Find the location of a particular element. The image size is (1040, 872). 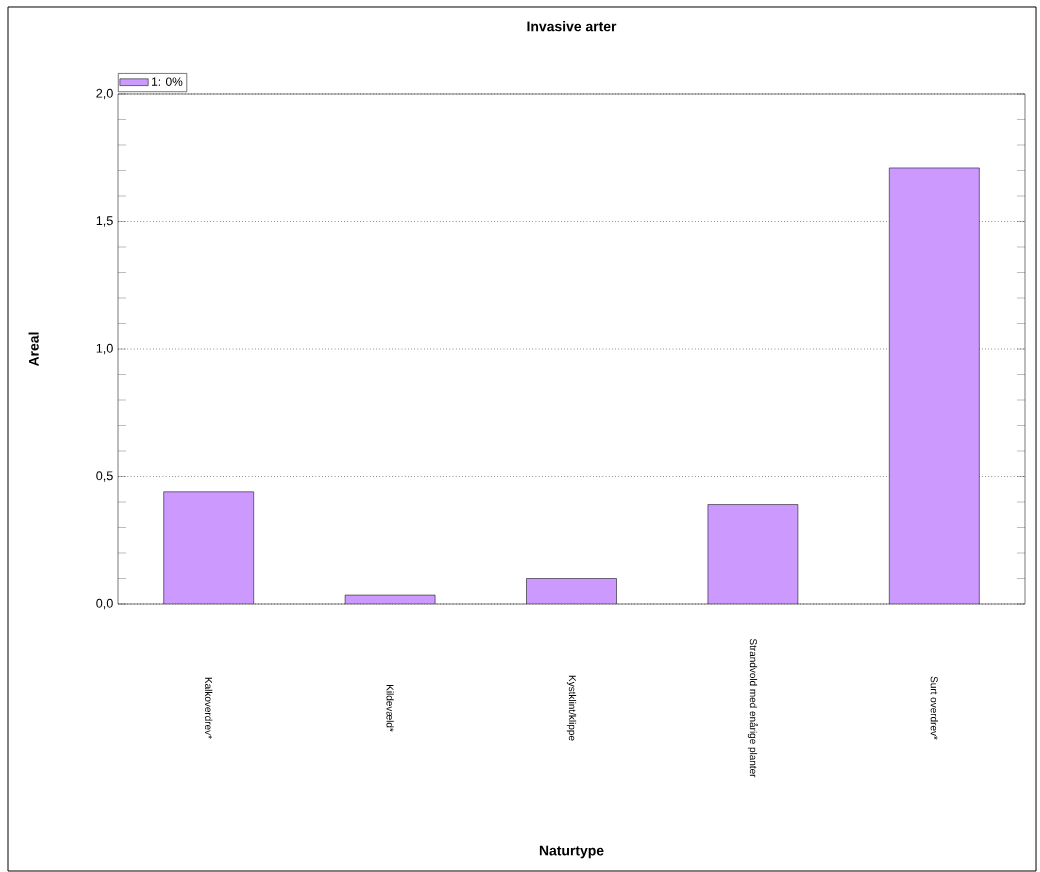

y-axis-title: Areal is located at coordinates (33, 349).